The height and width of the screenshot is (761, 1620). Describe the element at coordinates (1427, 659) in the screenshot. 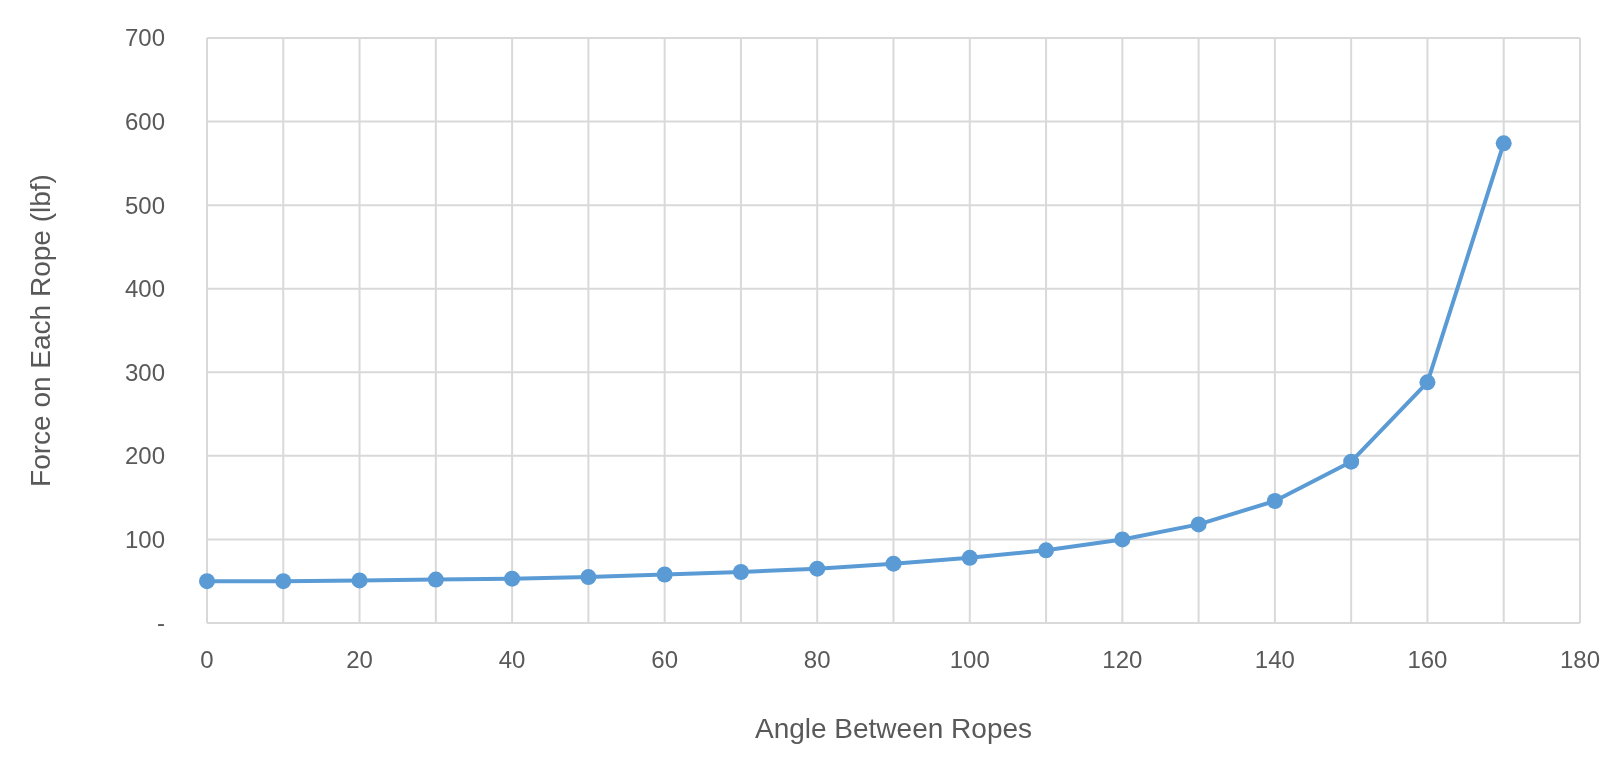

I see `x-tick-label: 160` at that location.